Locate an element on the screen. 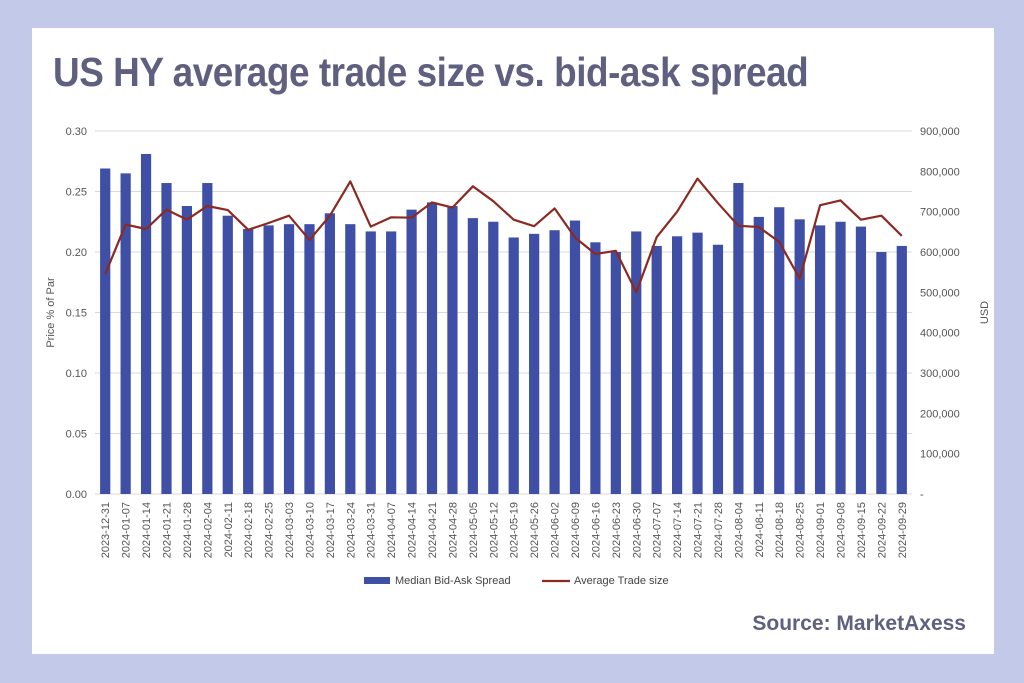  x-tick-label: 2024-08-25 is located at coordinates (801, 530).